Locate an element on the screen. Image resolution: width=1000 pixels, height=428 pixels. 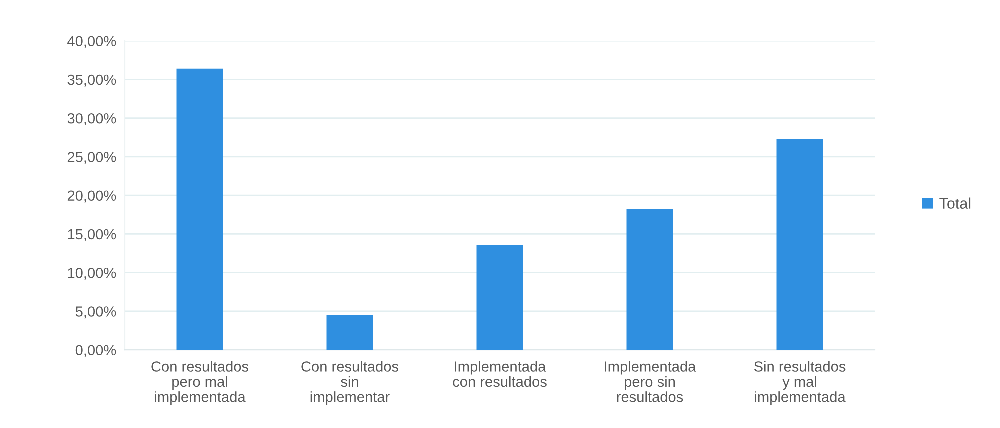
y-tick-label: 35,00% is located at coordinates (92, 80).